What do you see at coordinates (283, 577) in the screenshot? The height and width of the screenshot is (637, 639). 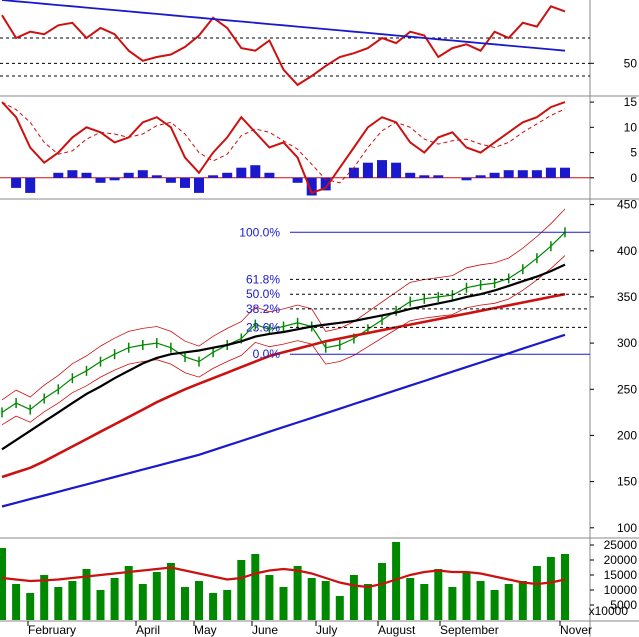 I see `volume-average-line` at bounding box center [283, 577].